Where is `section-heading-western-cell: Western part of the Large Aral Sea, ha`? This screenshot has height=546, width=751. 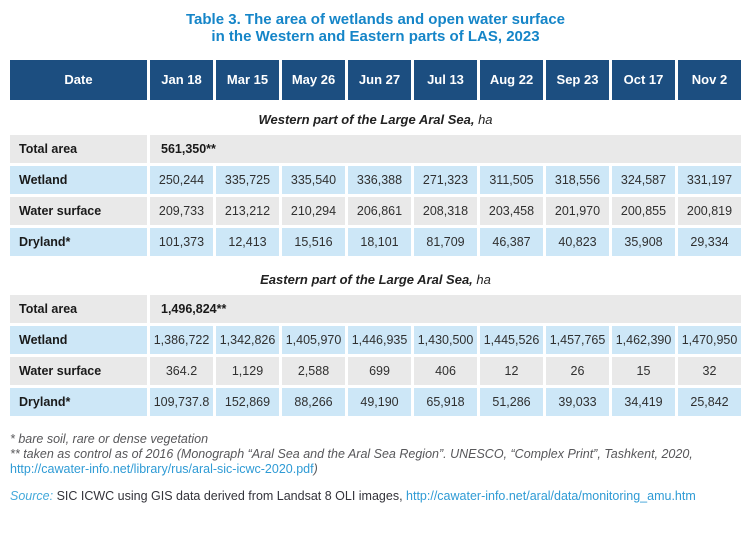
section-heading-western-cell: Western part of the Large Aral Sea, ha is located at coordinates (375, 117).